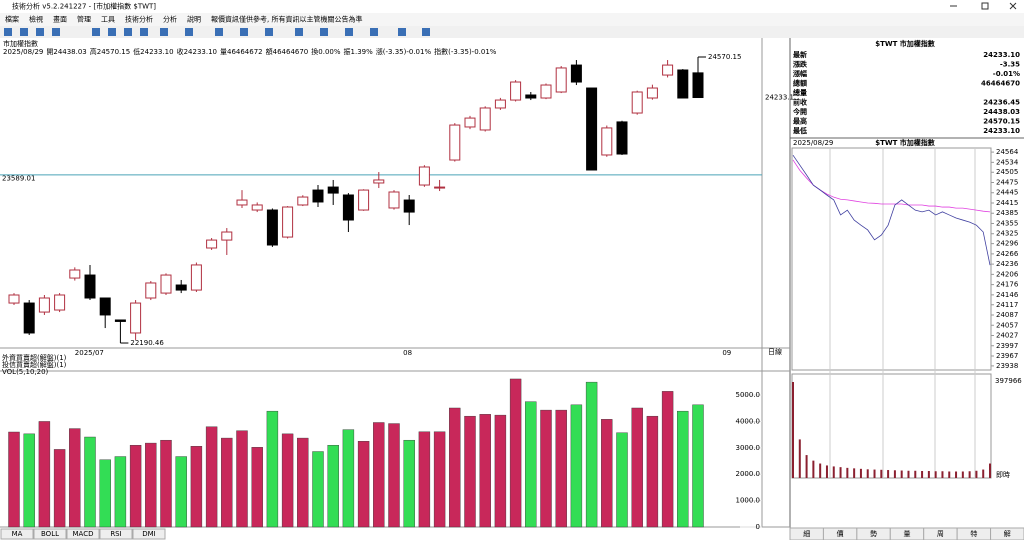  I want to click on menu-item: 工具, so click(108, 20).